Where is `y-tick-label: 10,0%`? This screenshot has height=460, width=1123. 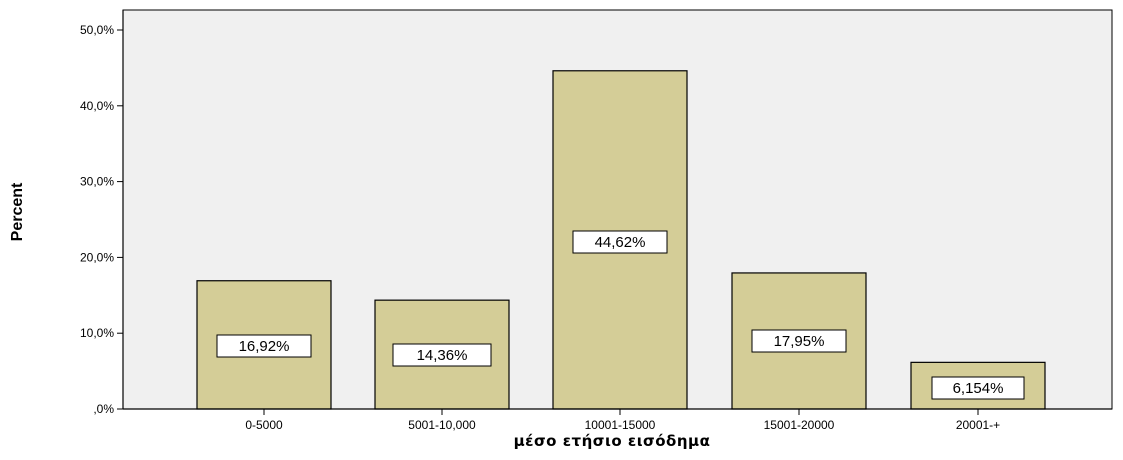
y-tick-label: 10,0% is located at coordinates (97, 333).